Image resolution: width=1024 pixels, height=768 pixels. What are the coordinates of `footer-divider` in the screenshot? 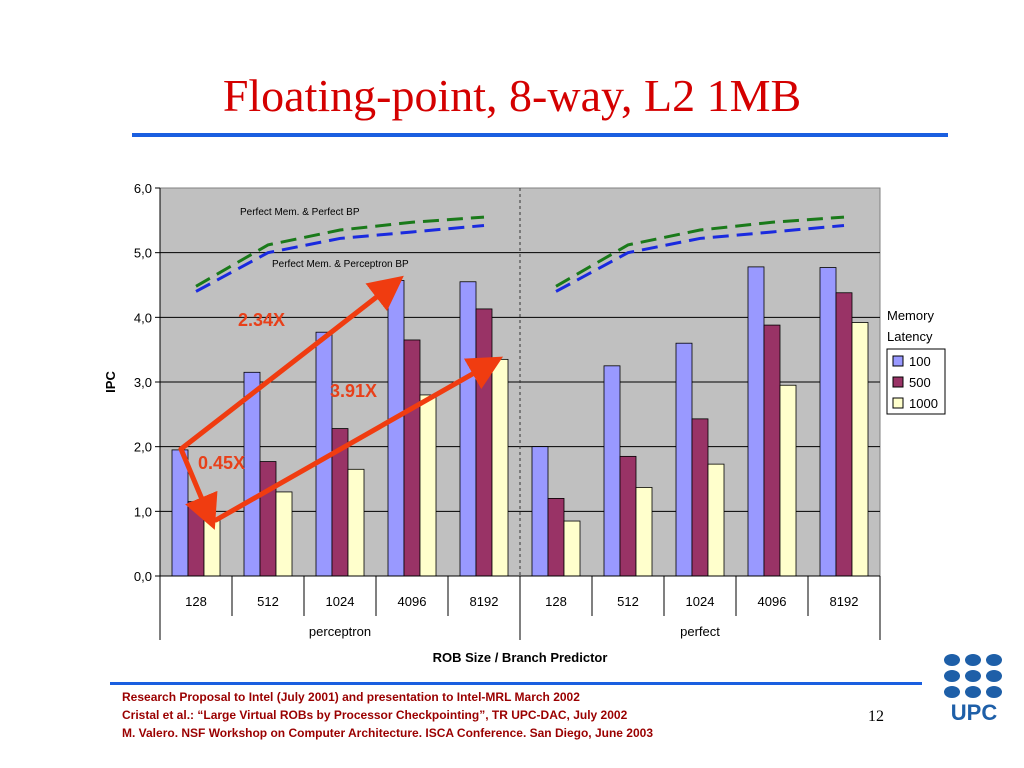 It's located at (516, 683).